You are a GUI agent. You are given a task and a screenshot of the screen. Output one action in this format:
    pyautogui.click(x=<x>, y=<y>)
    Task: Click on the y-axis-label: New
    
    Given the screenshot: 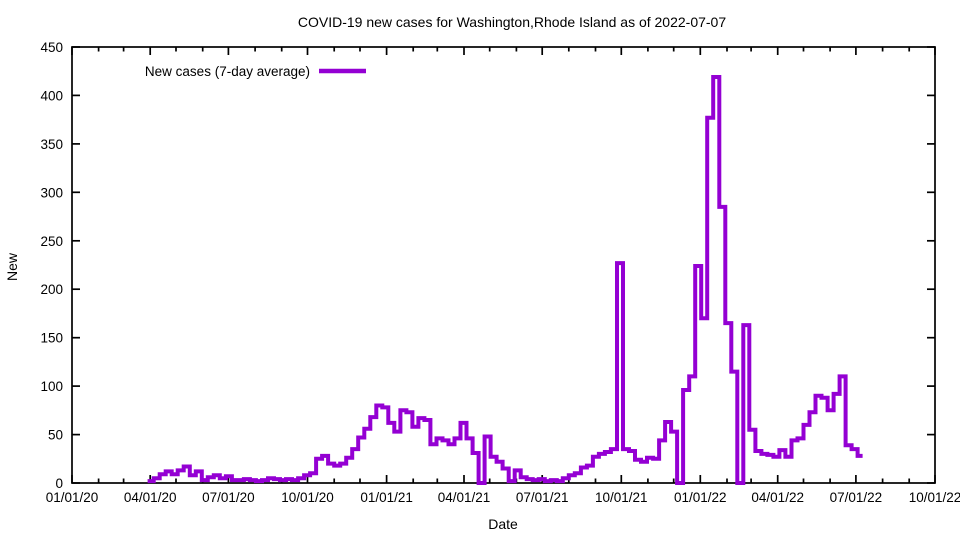 What is the action you would take?
    pyautogui.click(x=12, y=266)
    